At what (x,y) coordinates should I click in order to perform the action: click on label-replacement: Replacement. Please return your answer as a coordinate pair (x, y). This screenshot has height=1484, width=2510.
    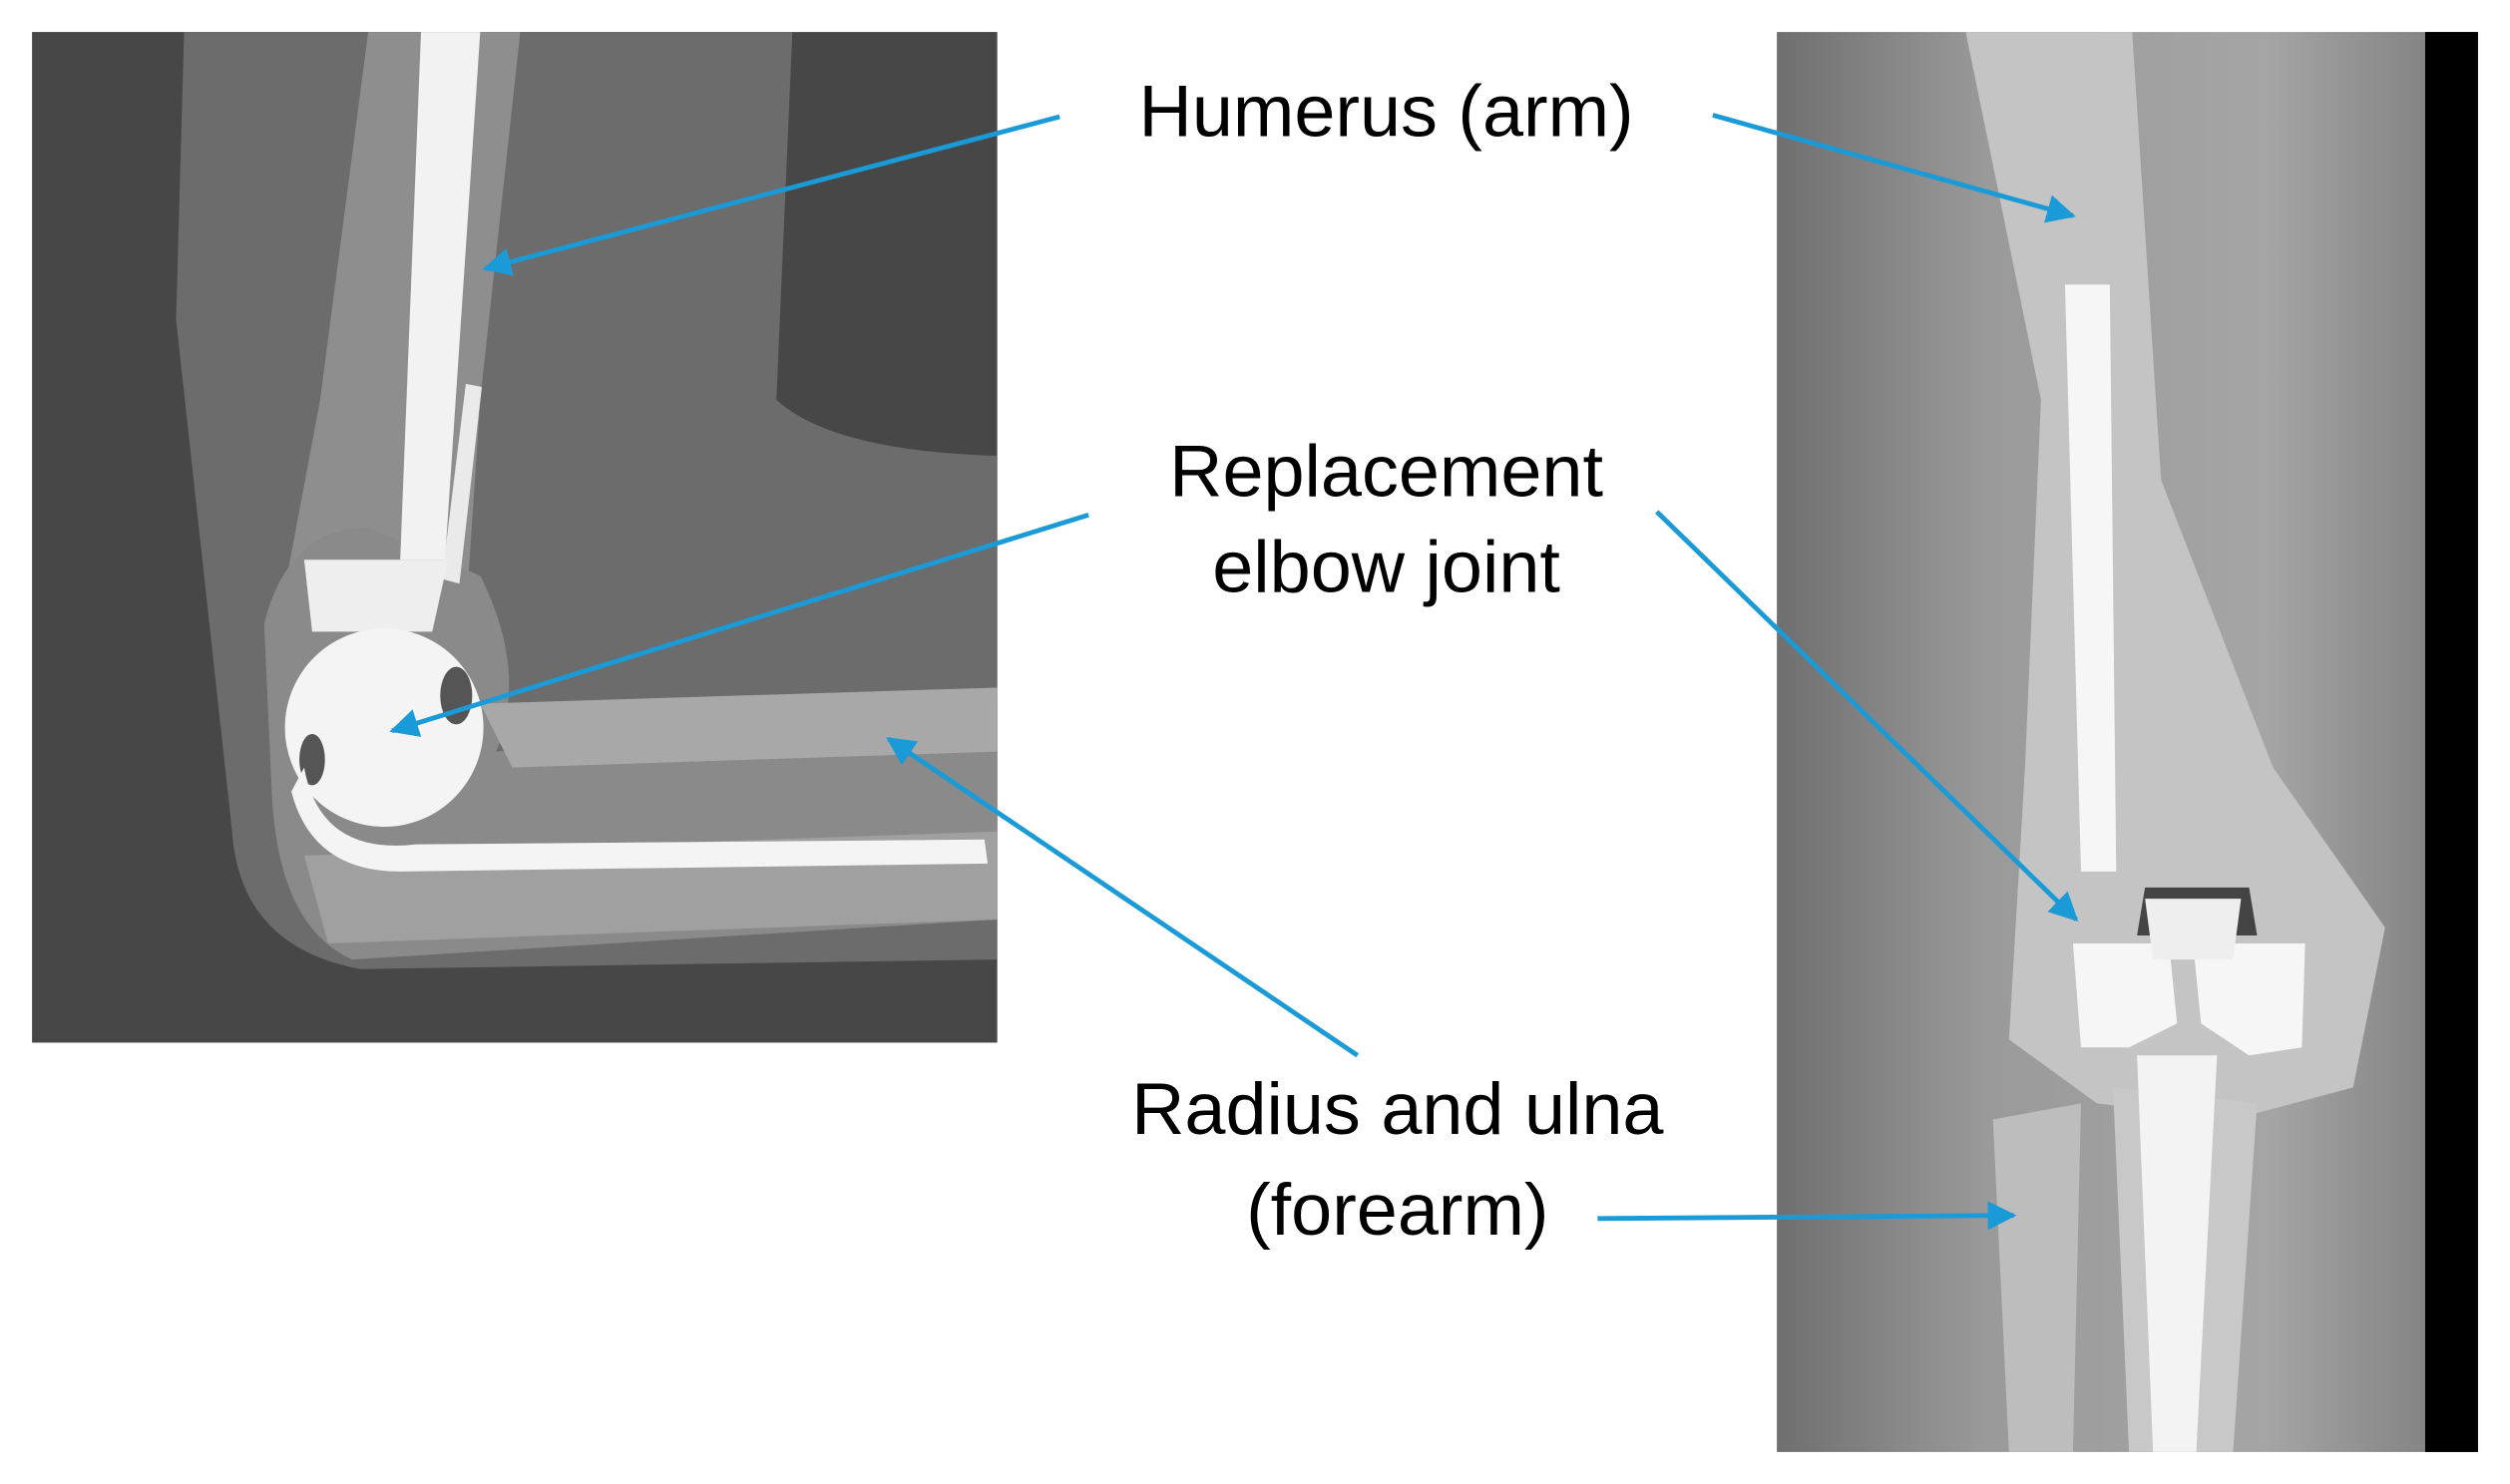
    Looking at the image, I should click on (1386, 470).